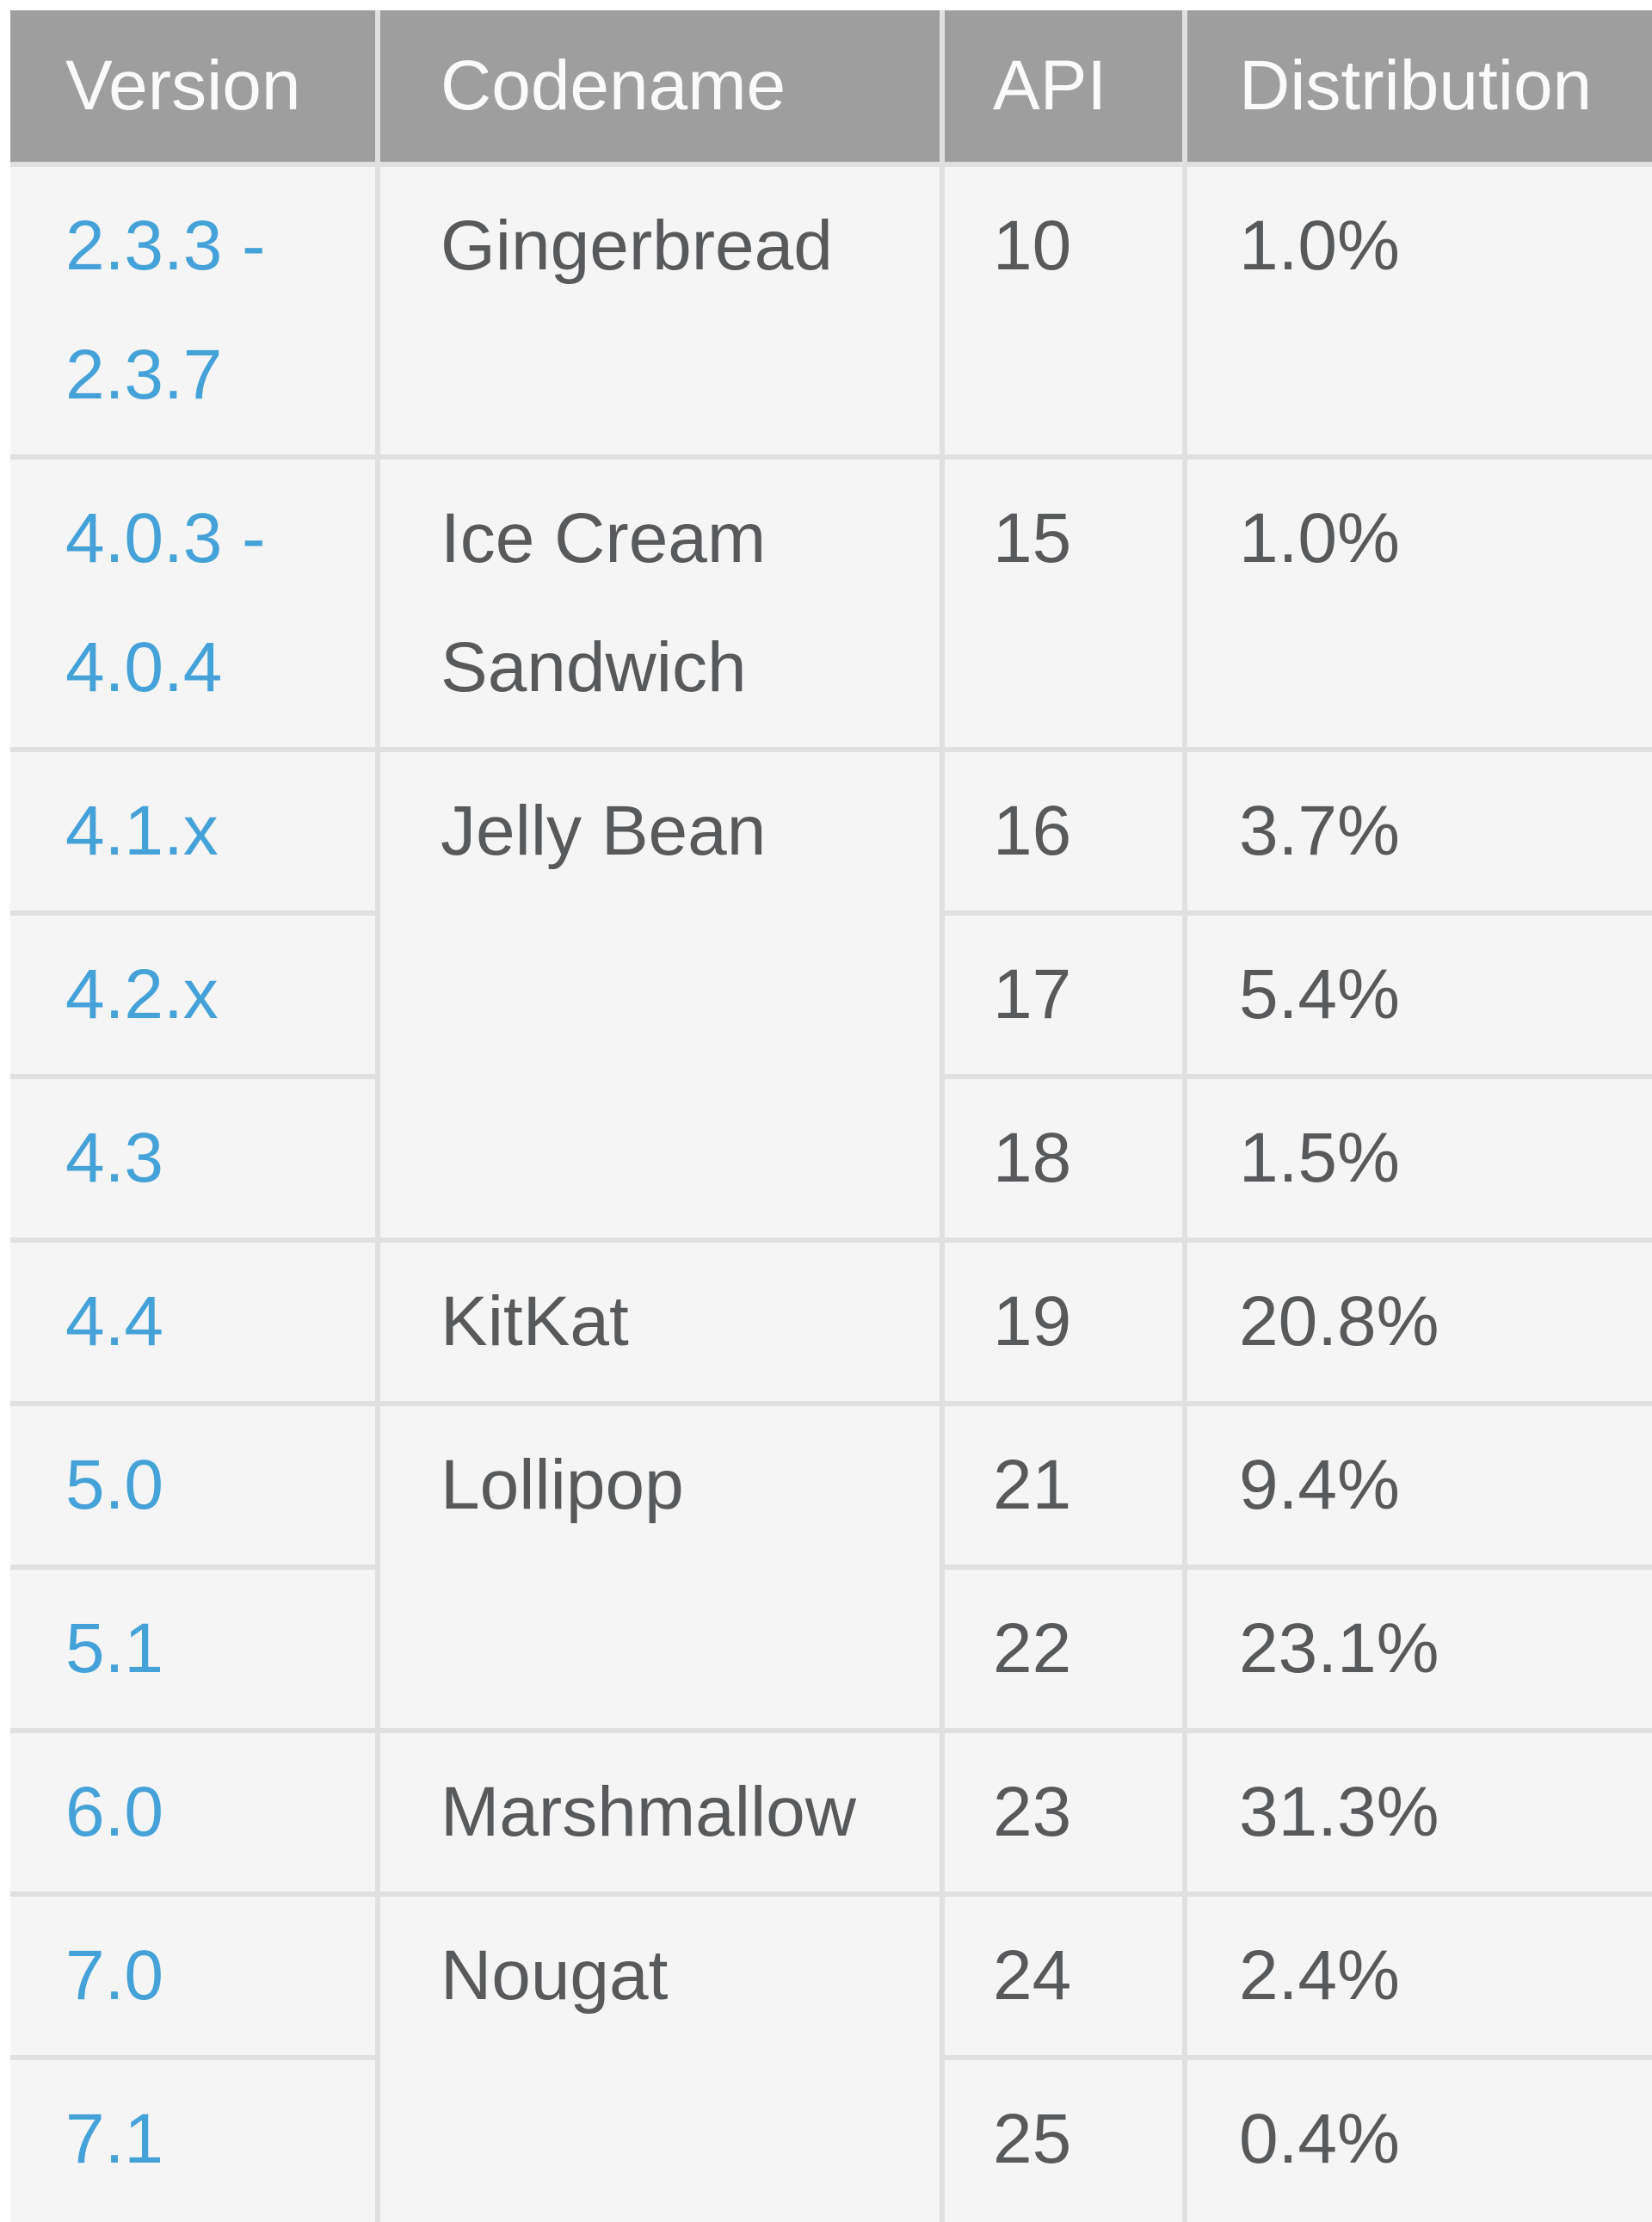  Describe the element at coordinates (1419, 831) in the screenshot. I see `distribution-cell: 3.7%` at that location.